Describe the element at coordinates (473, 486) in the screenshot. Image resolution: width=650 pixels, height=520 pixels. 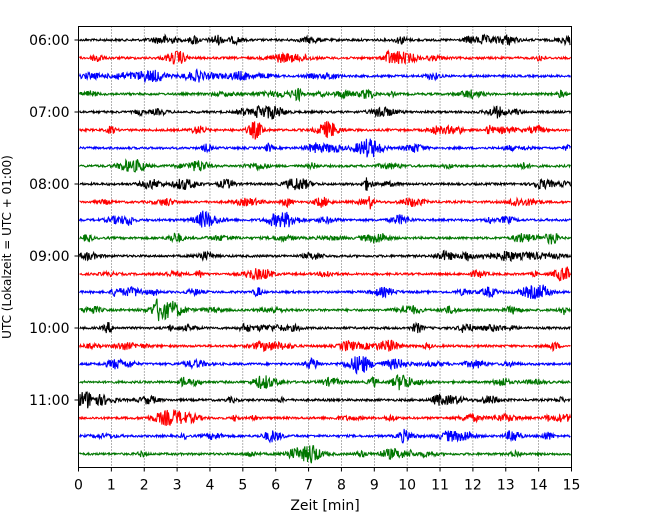
I see `x-tick-label: 12` at that location.